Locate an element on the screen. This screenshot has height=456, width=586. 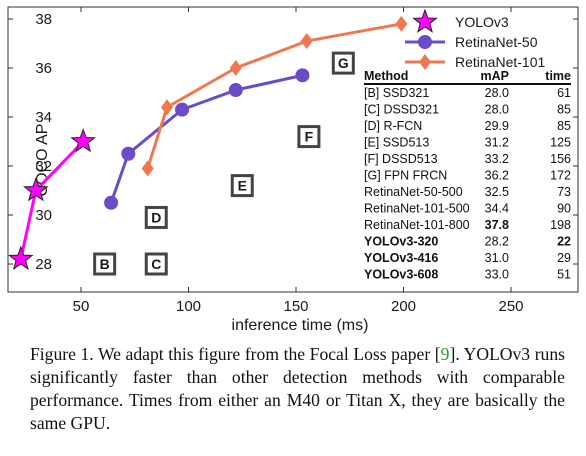
label-letter: D is located at coordinates (156, 217).